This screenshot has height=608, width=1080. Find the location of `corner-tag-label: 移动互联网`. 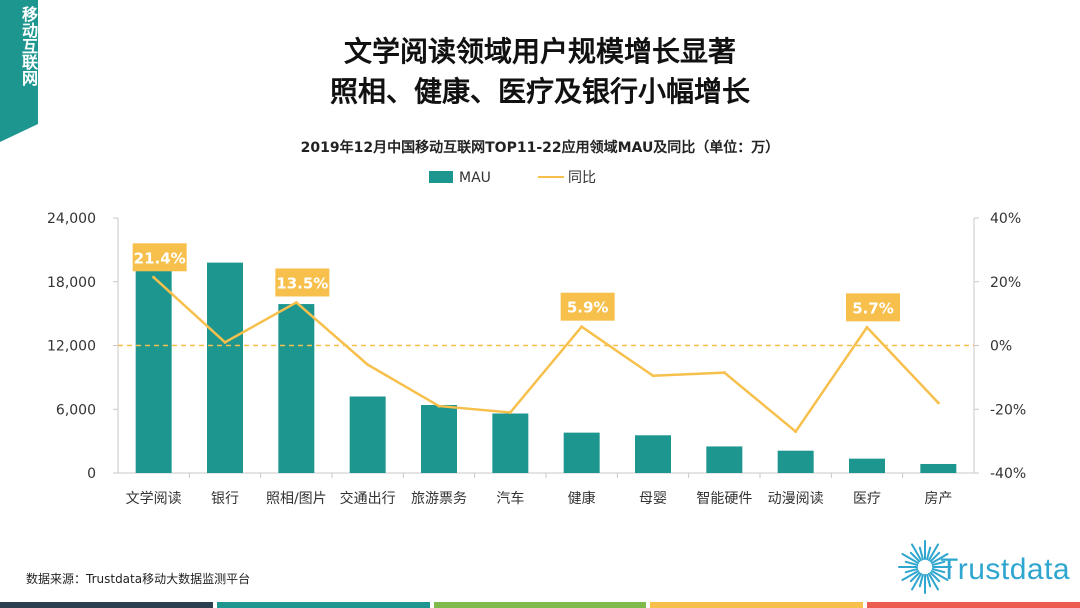

corner-tag-label: 移动互联网 is located at coordinates (28, 46).